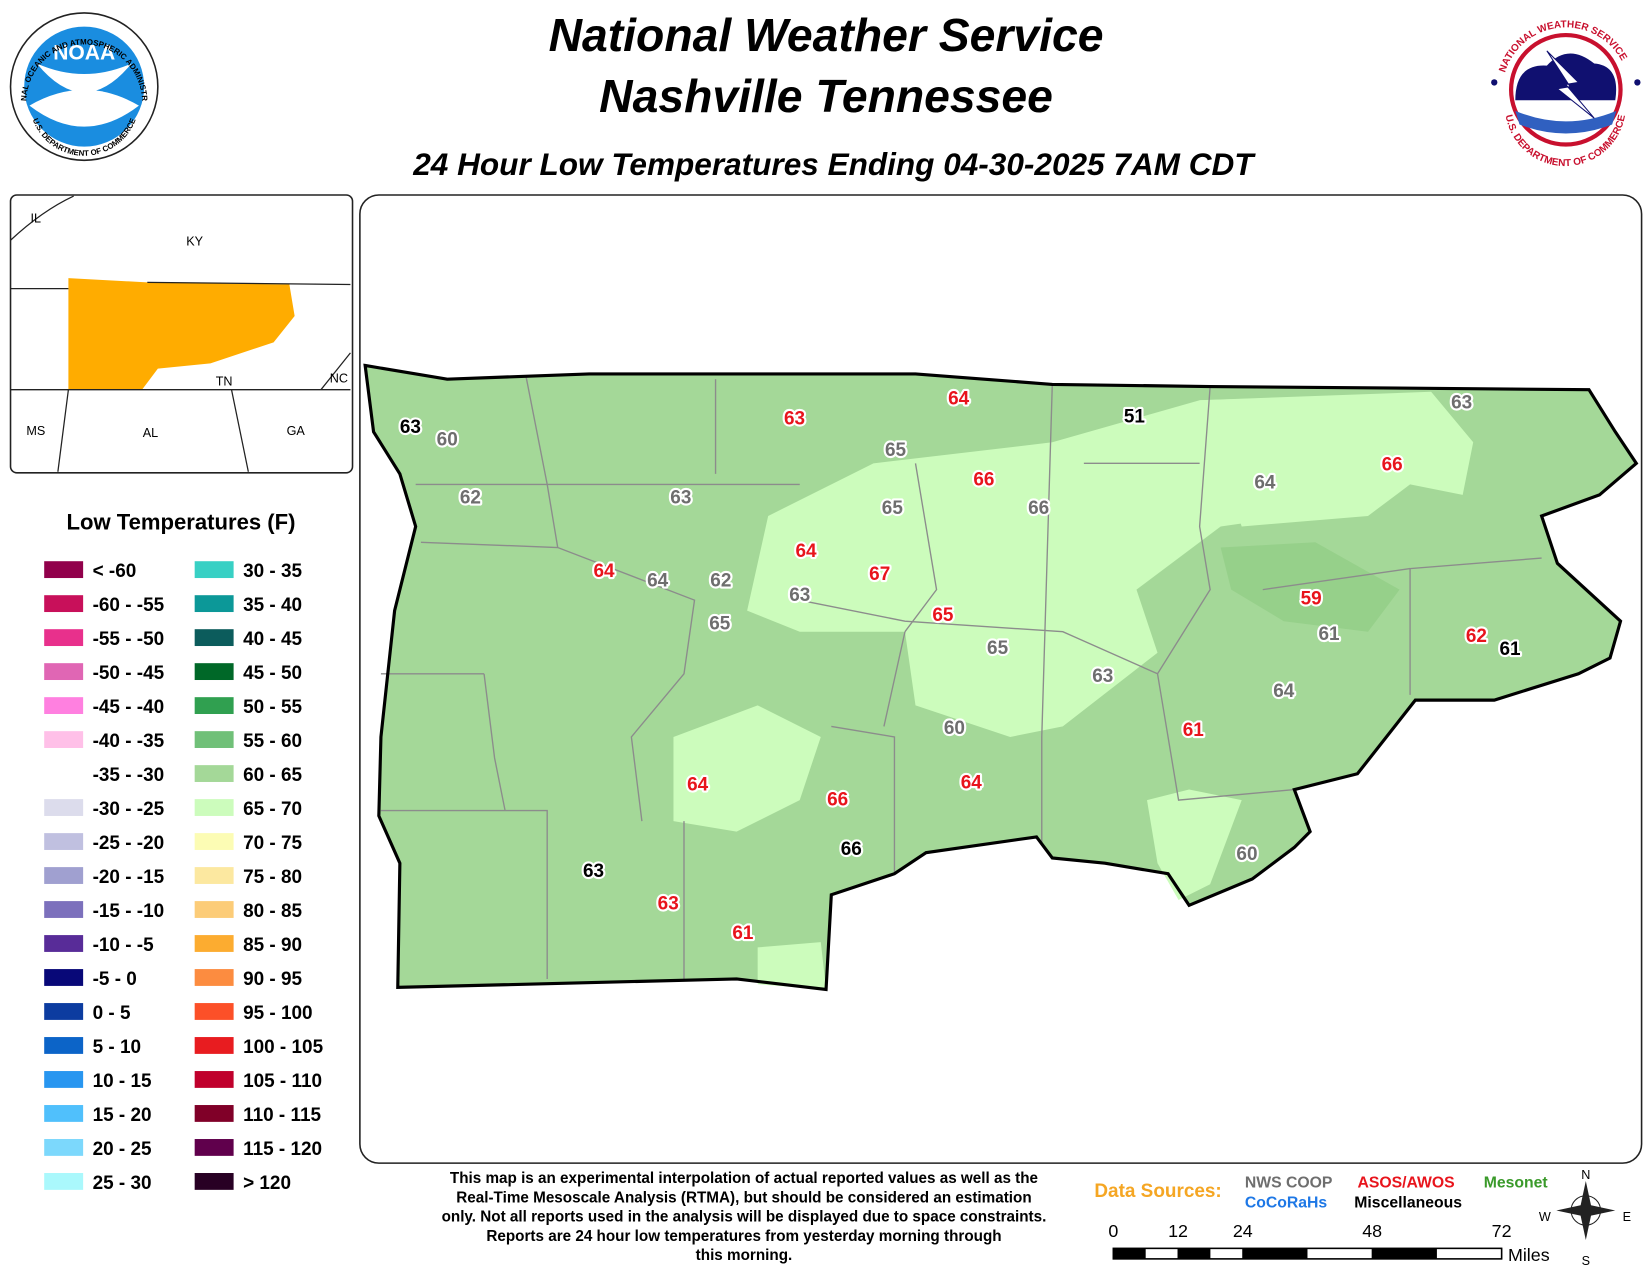  I want to click on compass, so click(1586, 1210).